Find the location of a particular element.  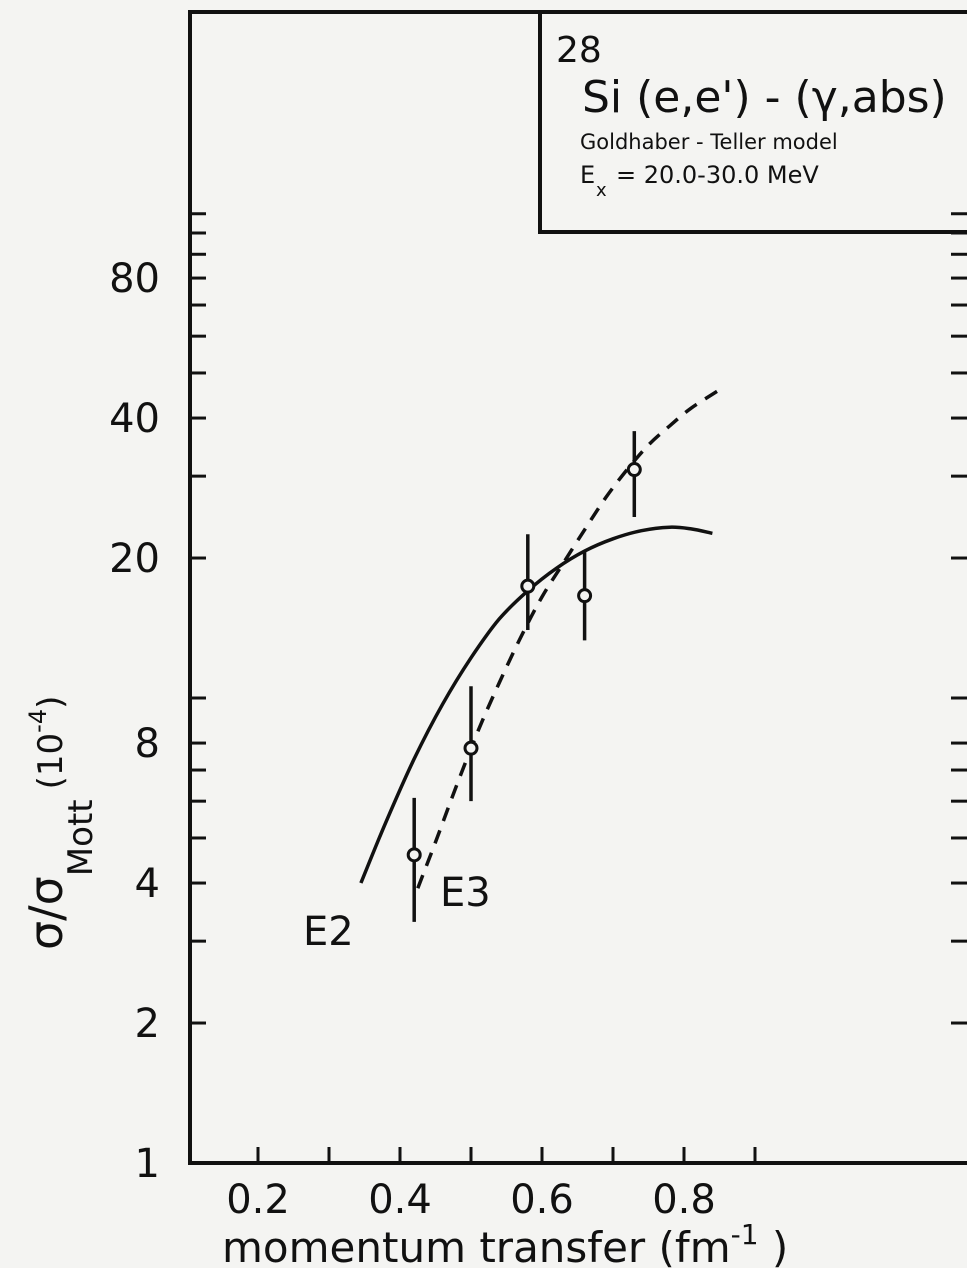

y-tick-label: 40 is located at coordinates (134, 419).